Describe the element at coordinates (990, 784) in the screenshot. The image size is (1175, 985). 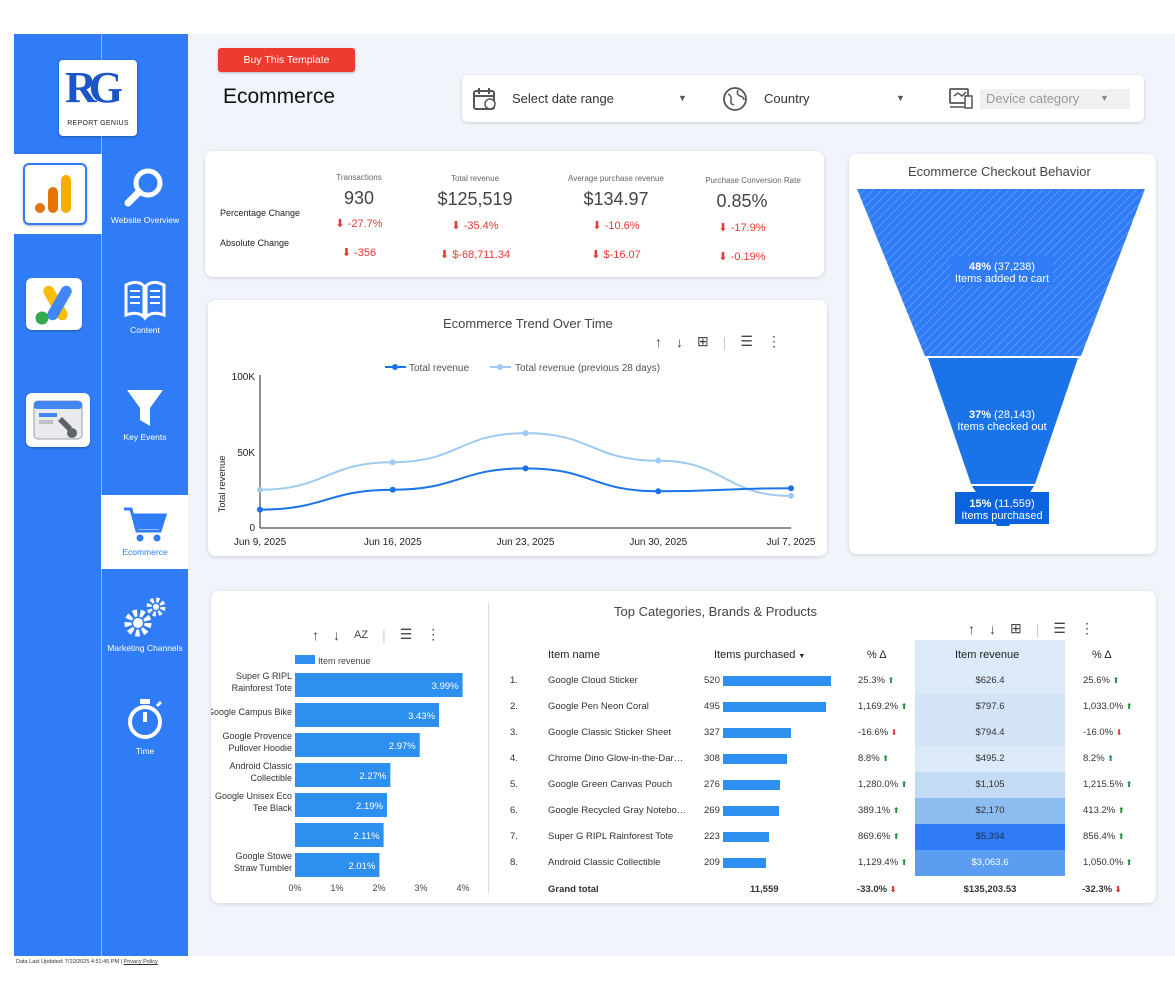
I see `item-revenue: $1,105` at that location.